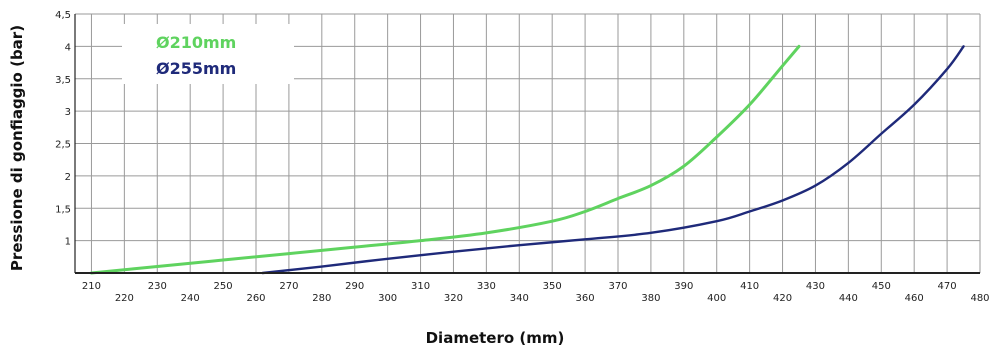  I want to click on y-tick-label: 3,5, so click(63, 80).